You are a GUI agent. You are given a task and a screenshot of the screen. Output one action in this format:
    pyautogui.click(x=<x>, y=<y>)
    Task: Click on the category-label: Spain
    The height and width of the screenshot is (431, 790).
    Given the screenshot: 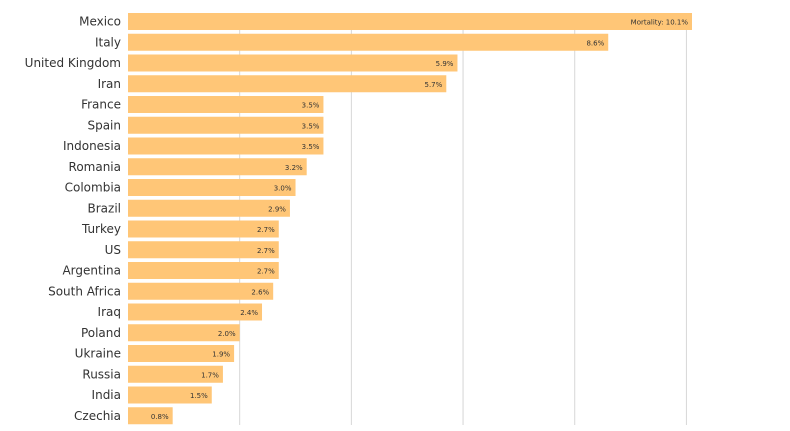 What is the action you would take?
    pyautogui.click(x=104, y=125)
    